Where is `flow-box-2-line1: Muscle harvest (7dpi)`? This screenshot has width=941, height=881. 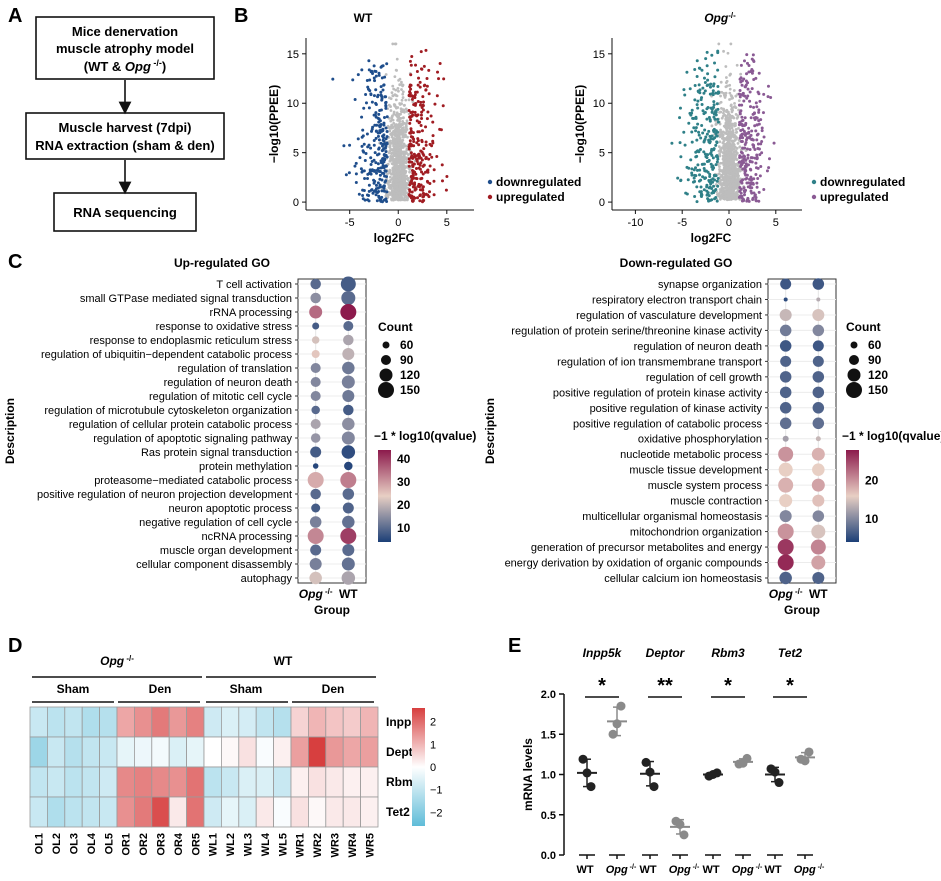 flow-box-2-line1: Muscle harvest (7dpi) is located at coordinates (125, 127).